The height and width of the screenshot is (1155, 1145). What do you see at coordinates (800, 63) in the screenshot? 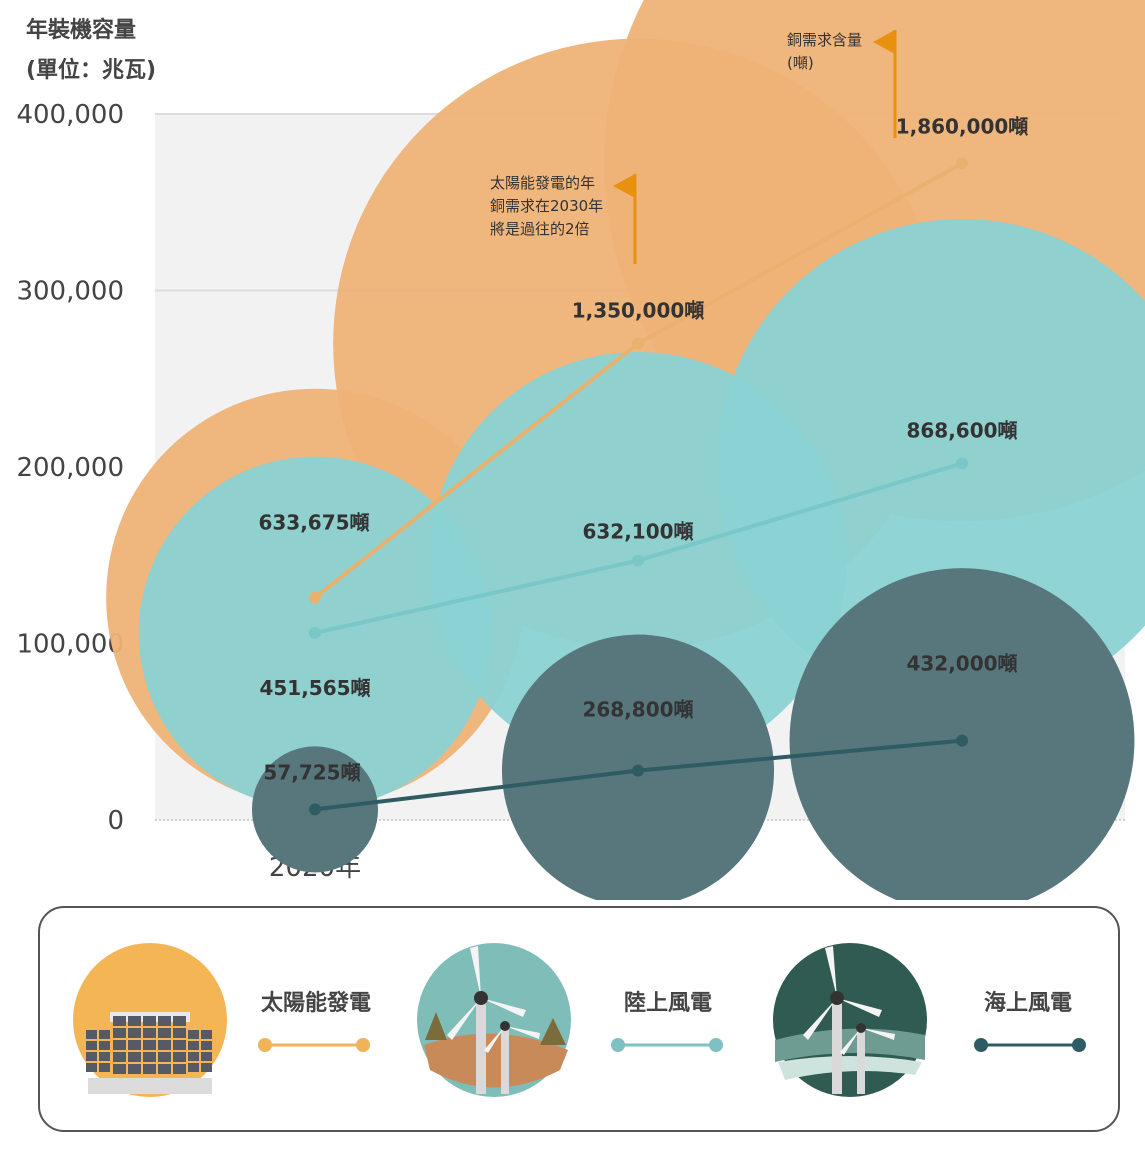
I see `annotation-copper-text: (噸)` at bounding box center [800, 63].